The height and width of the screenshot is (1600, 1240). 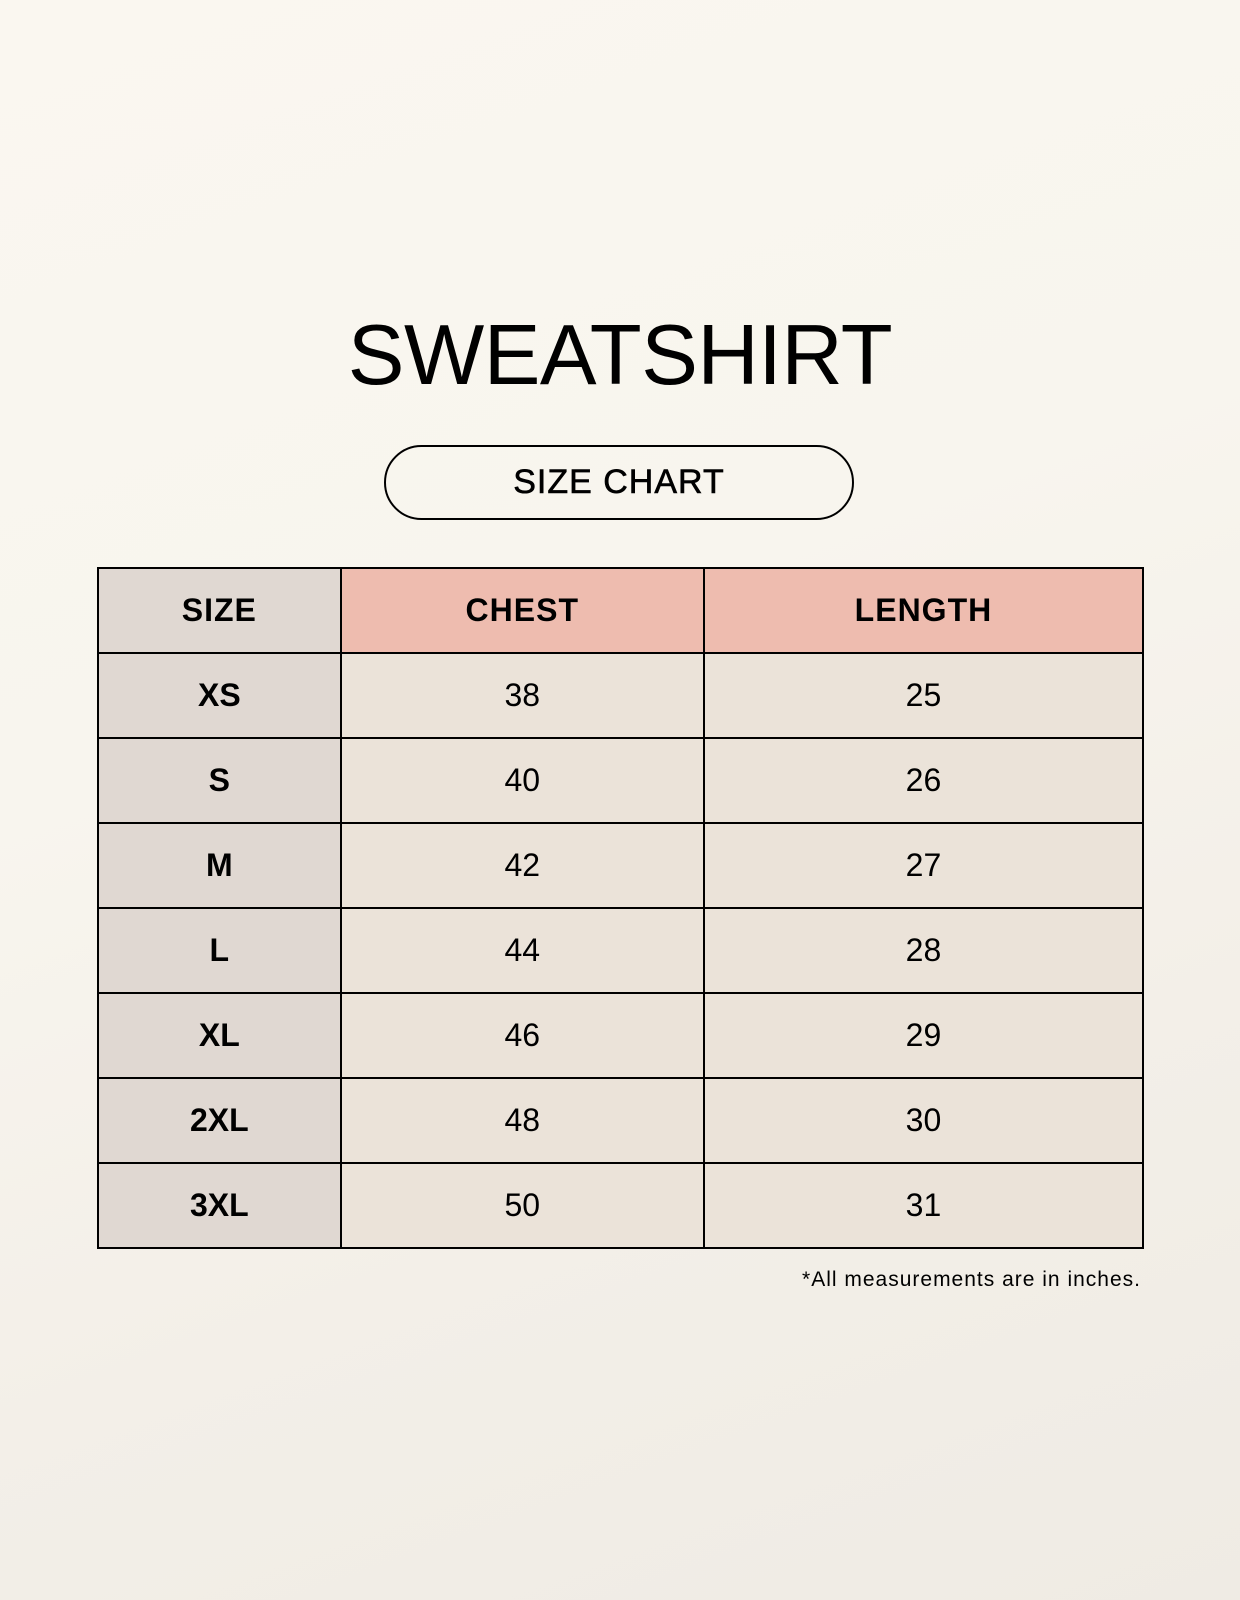 I want to click on cell-size: M, so click(x=219, y=865).